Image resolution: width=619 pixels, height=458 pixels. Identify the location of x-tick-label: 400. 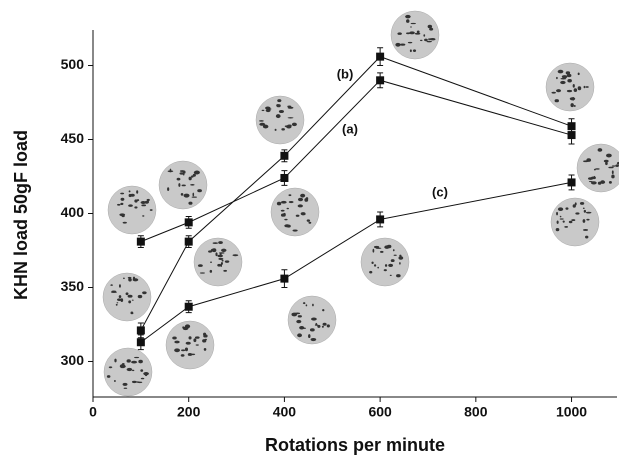
(285, 412).